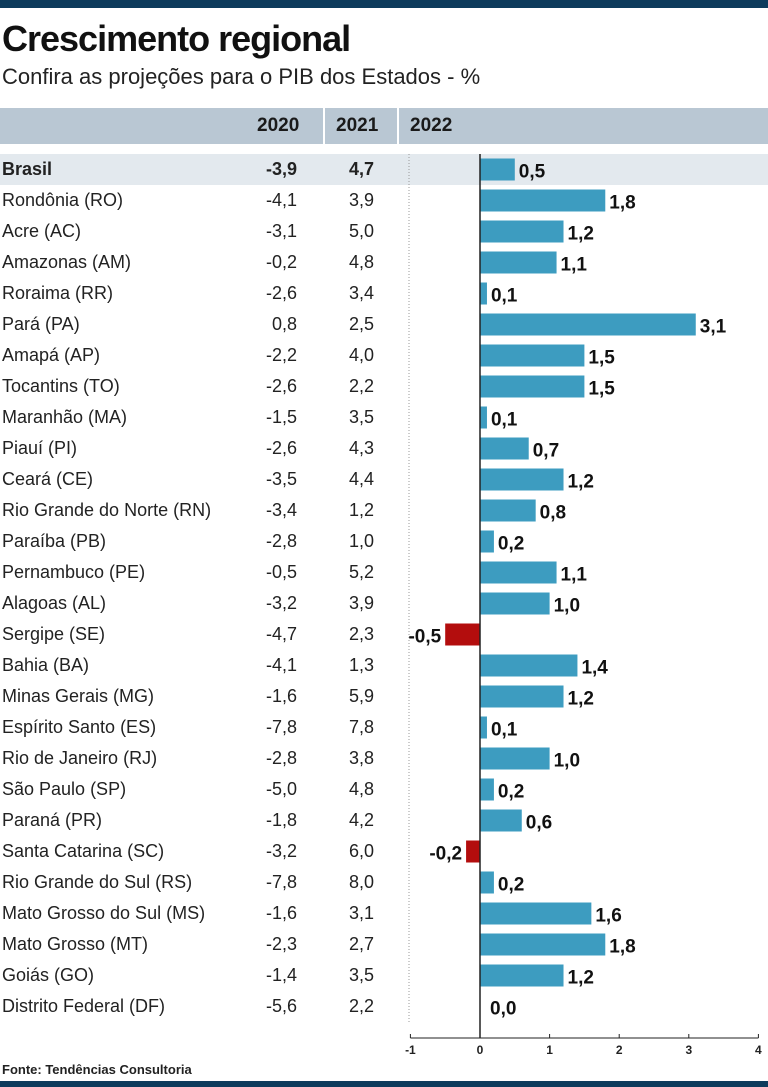 This screenshot has height=1087, width=768. What do you see at coordinates (553, 513) in the screenshot?
I see `data-label: 0,8` at bounding box center [553, 513].